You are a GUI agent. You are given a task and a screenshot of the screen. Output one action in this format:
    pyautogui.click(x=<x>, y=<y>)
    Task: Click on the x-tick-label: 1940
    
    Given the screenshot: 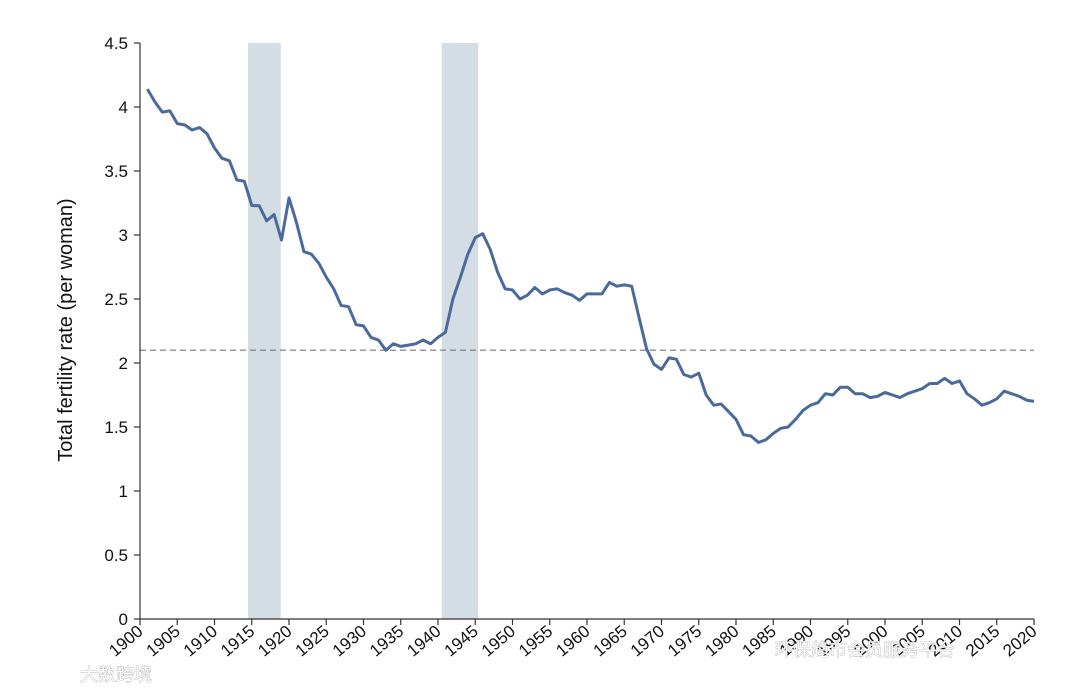 What is the action you would take?
    pyautogui.click(x=423, y=641)
    